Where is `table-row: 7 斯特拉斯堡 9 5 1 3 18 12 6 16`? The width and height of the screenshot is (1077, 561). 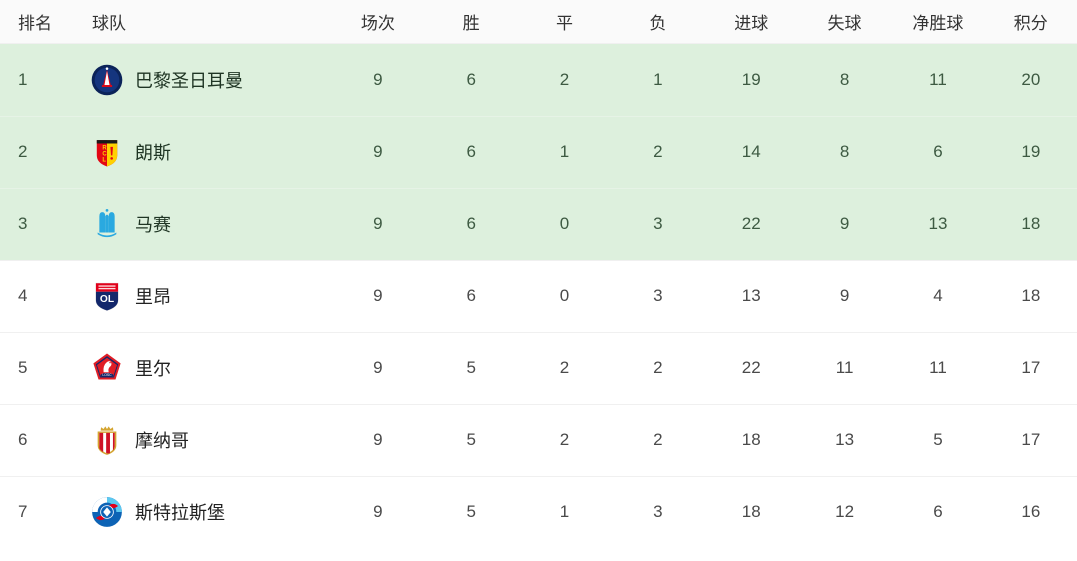 table-row: 7 斯特拉斯堡 9 5 1 3 18 12 6 16 is located at coordinates (538, 512).